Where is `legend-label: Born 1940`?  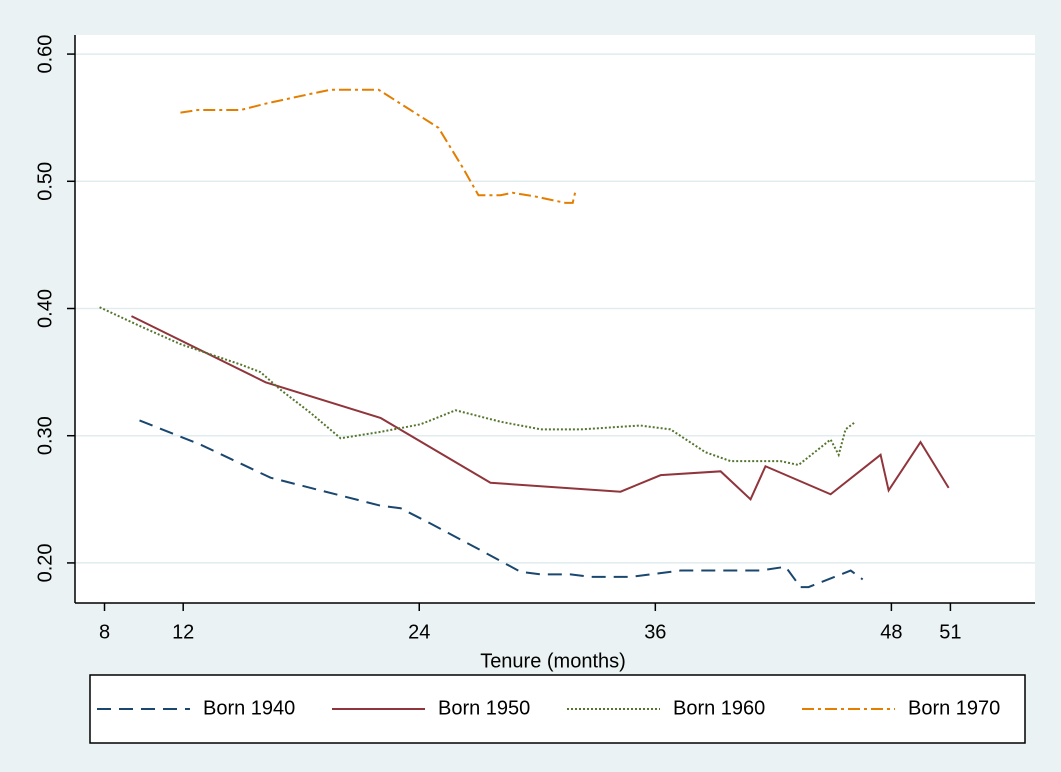
legend-label: Born 1940 is located at coordinates (249, 708).